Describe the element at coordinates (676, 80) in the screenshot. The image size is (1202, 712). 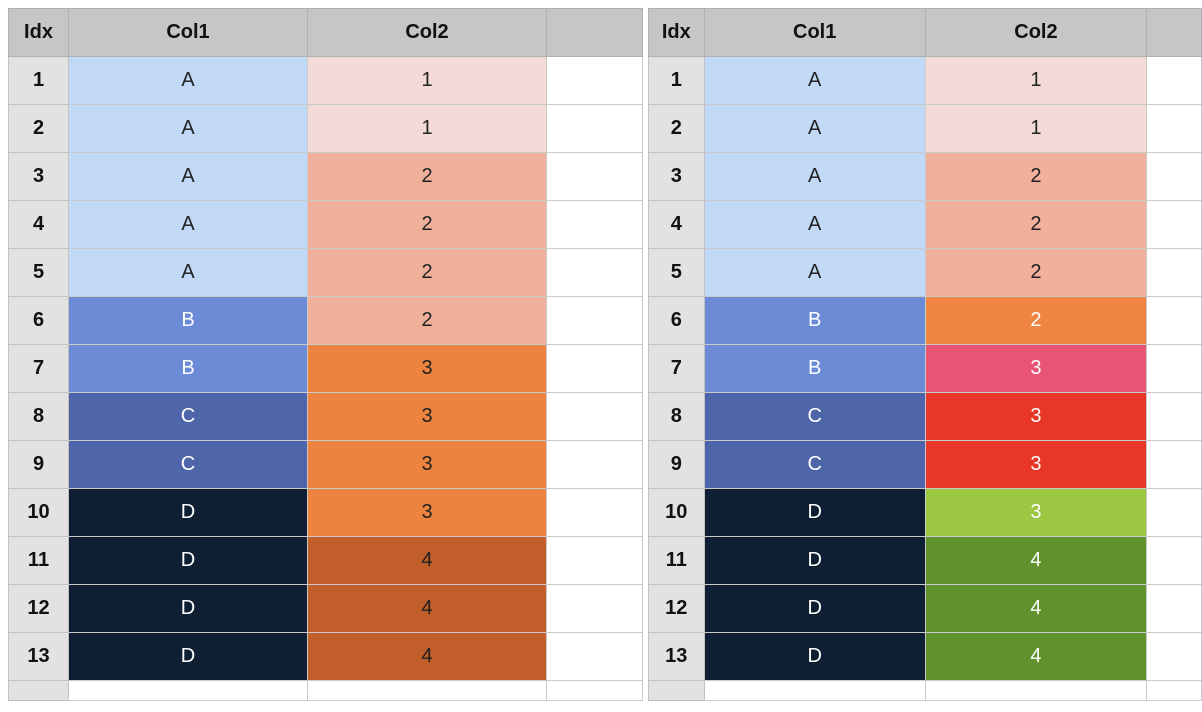
I see `row-index: 1` at that location.